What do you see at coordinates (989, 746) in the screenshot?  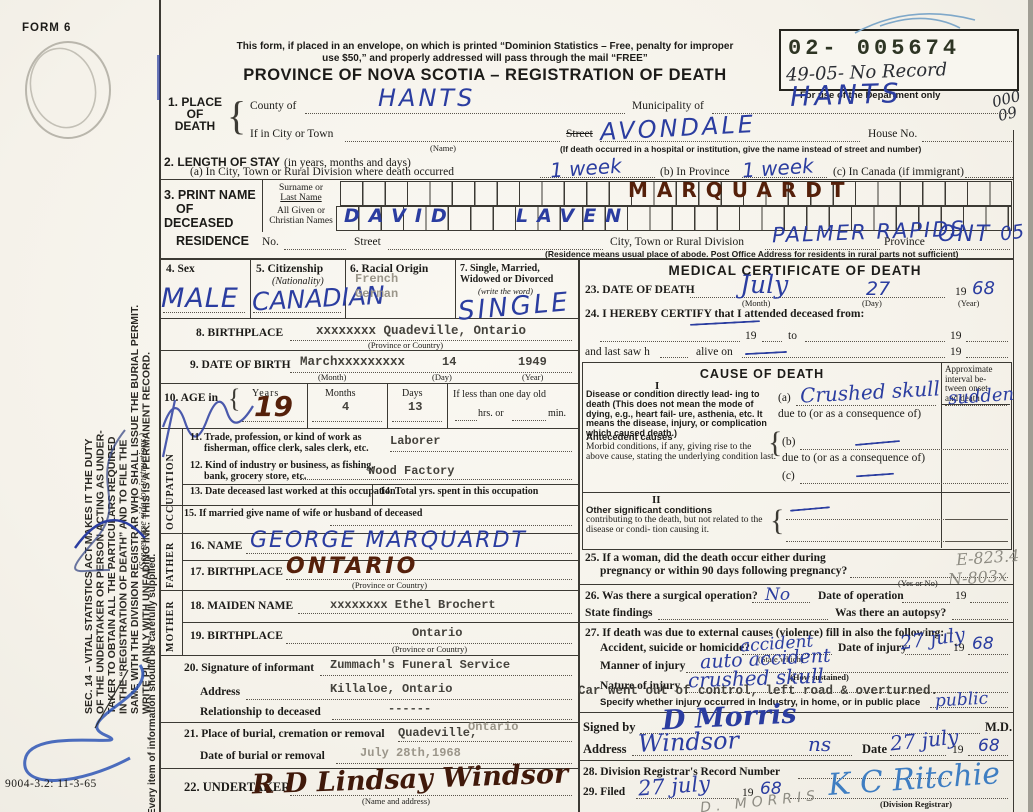 I see `signed-year: 68` at bounding box center [989, 746].